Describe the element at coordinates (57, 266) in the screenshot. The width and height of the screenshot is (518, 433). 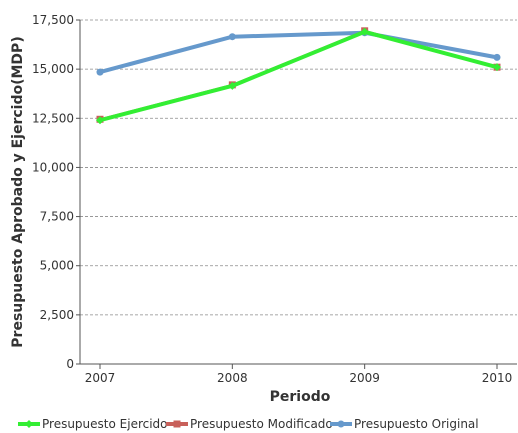
I see `y-tick-label: 5,000` at that location.